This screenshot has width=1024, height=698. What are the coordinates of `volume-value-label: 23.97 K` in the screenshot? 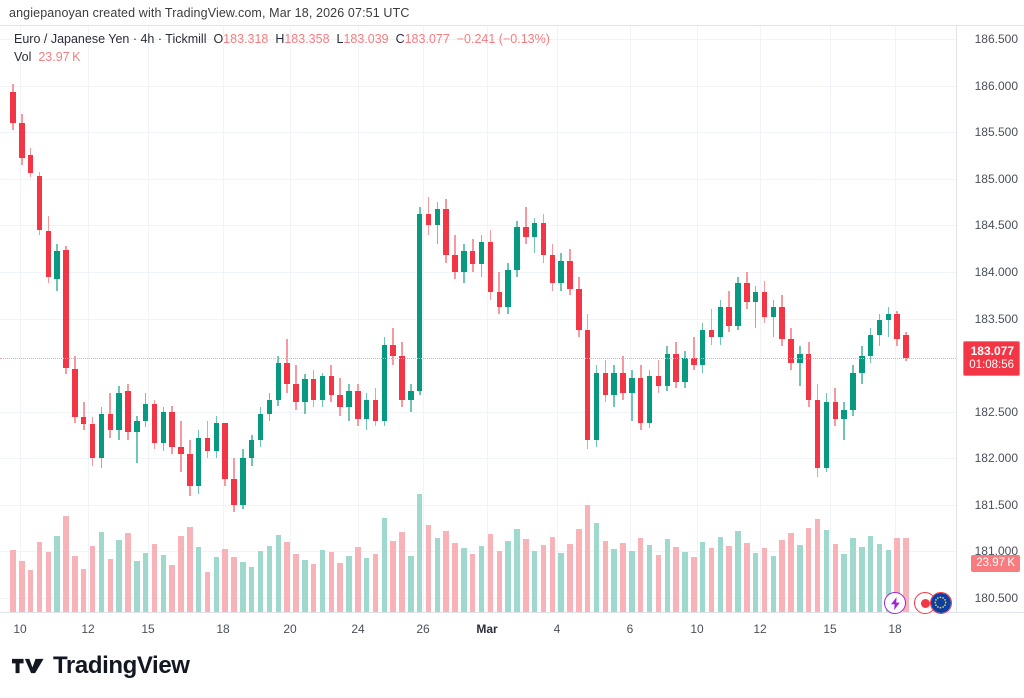 It's located at (995, 563).